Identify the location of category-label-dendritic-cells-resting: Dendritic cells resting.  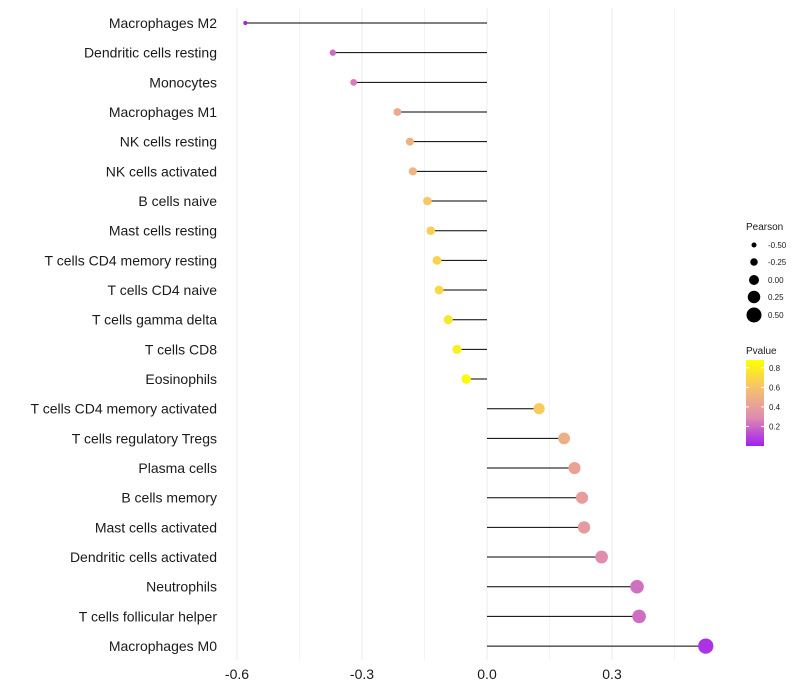
(150, 53).